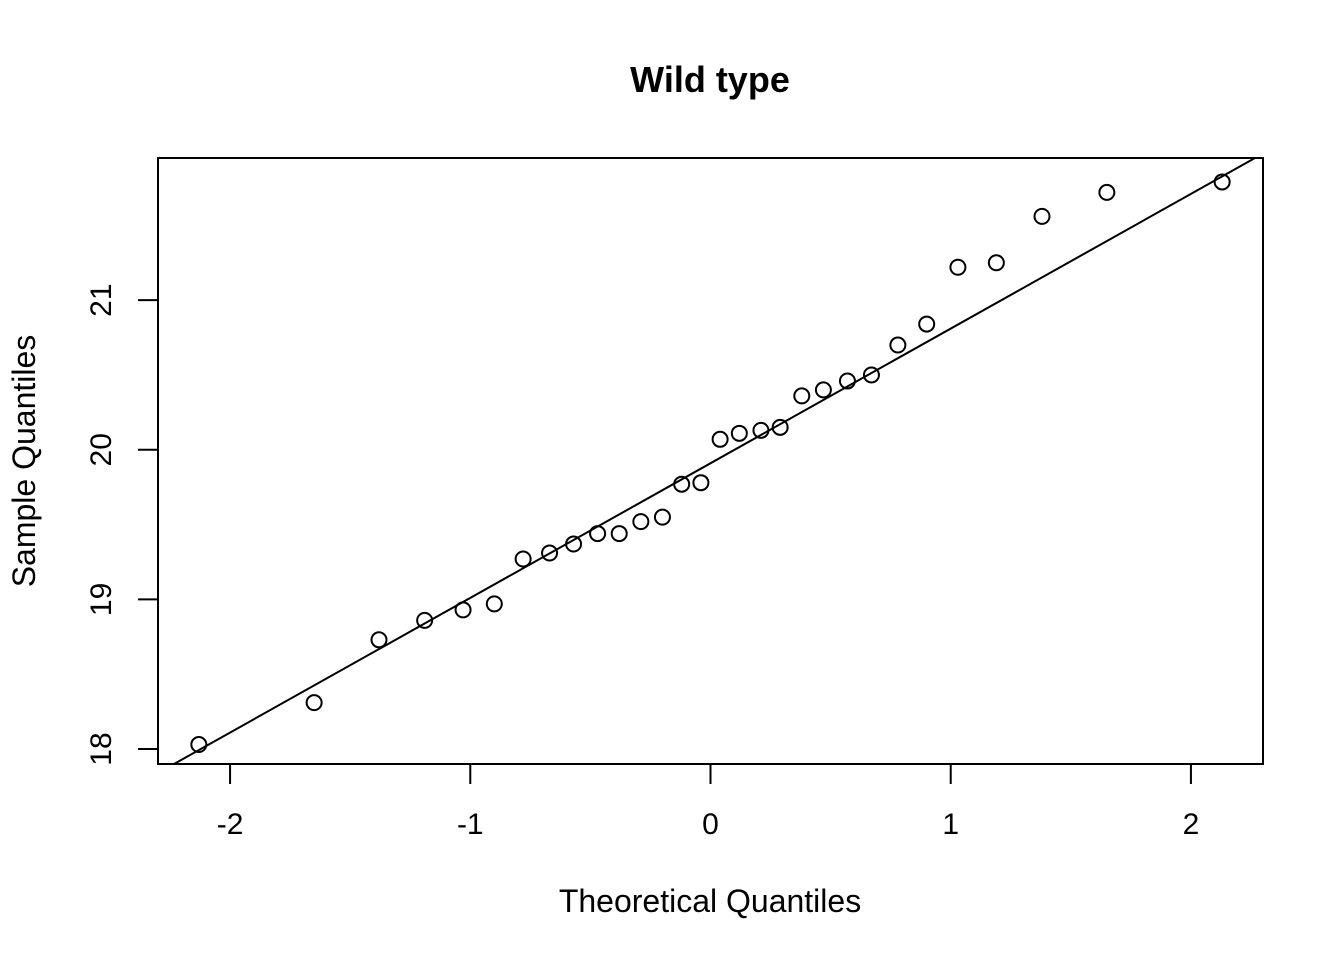  What do you see at coordinates (710, 901) in the screenshot?
I see `x-axis-label: Theoretical Quantiles` at bounding box center [710, 901].